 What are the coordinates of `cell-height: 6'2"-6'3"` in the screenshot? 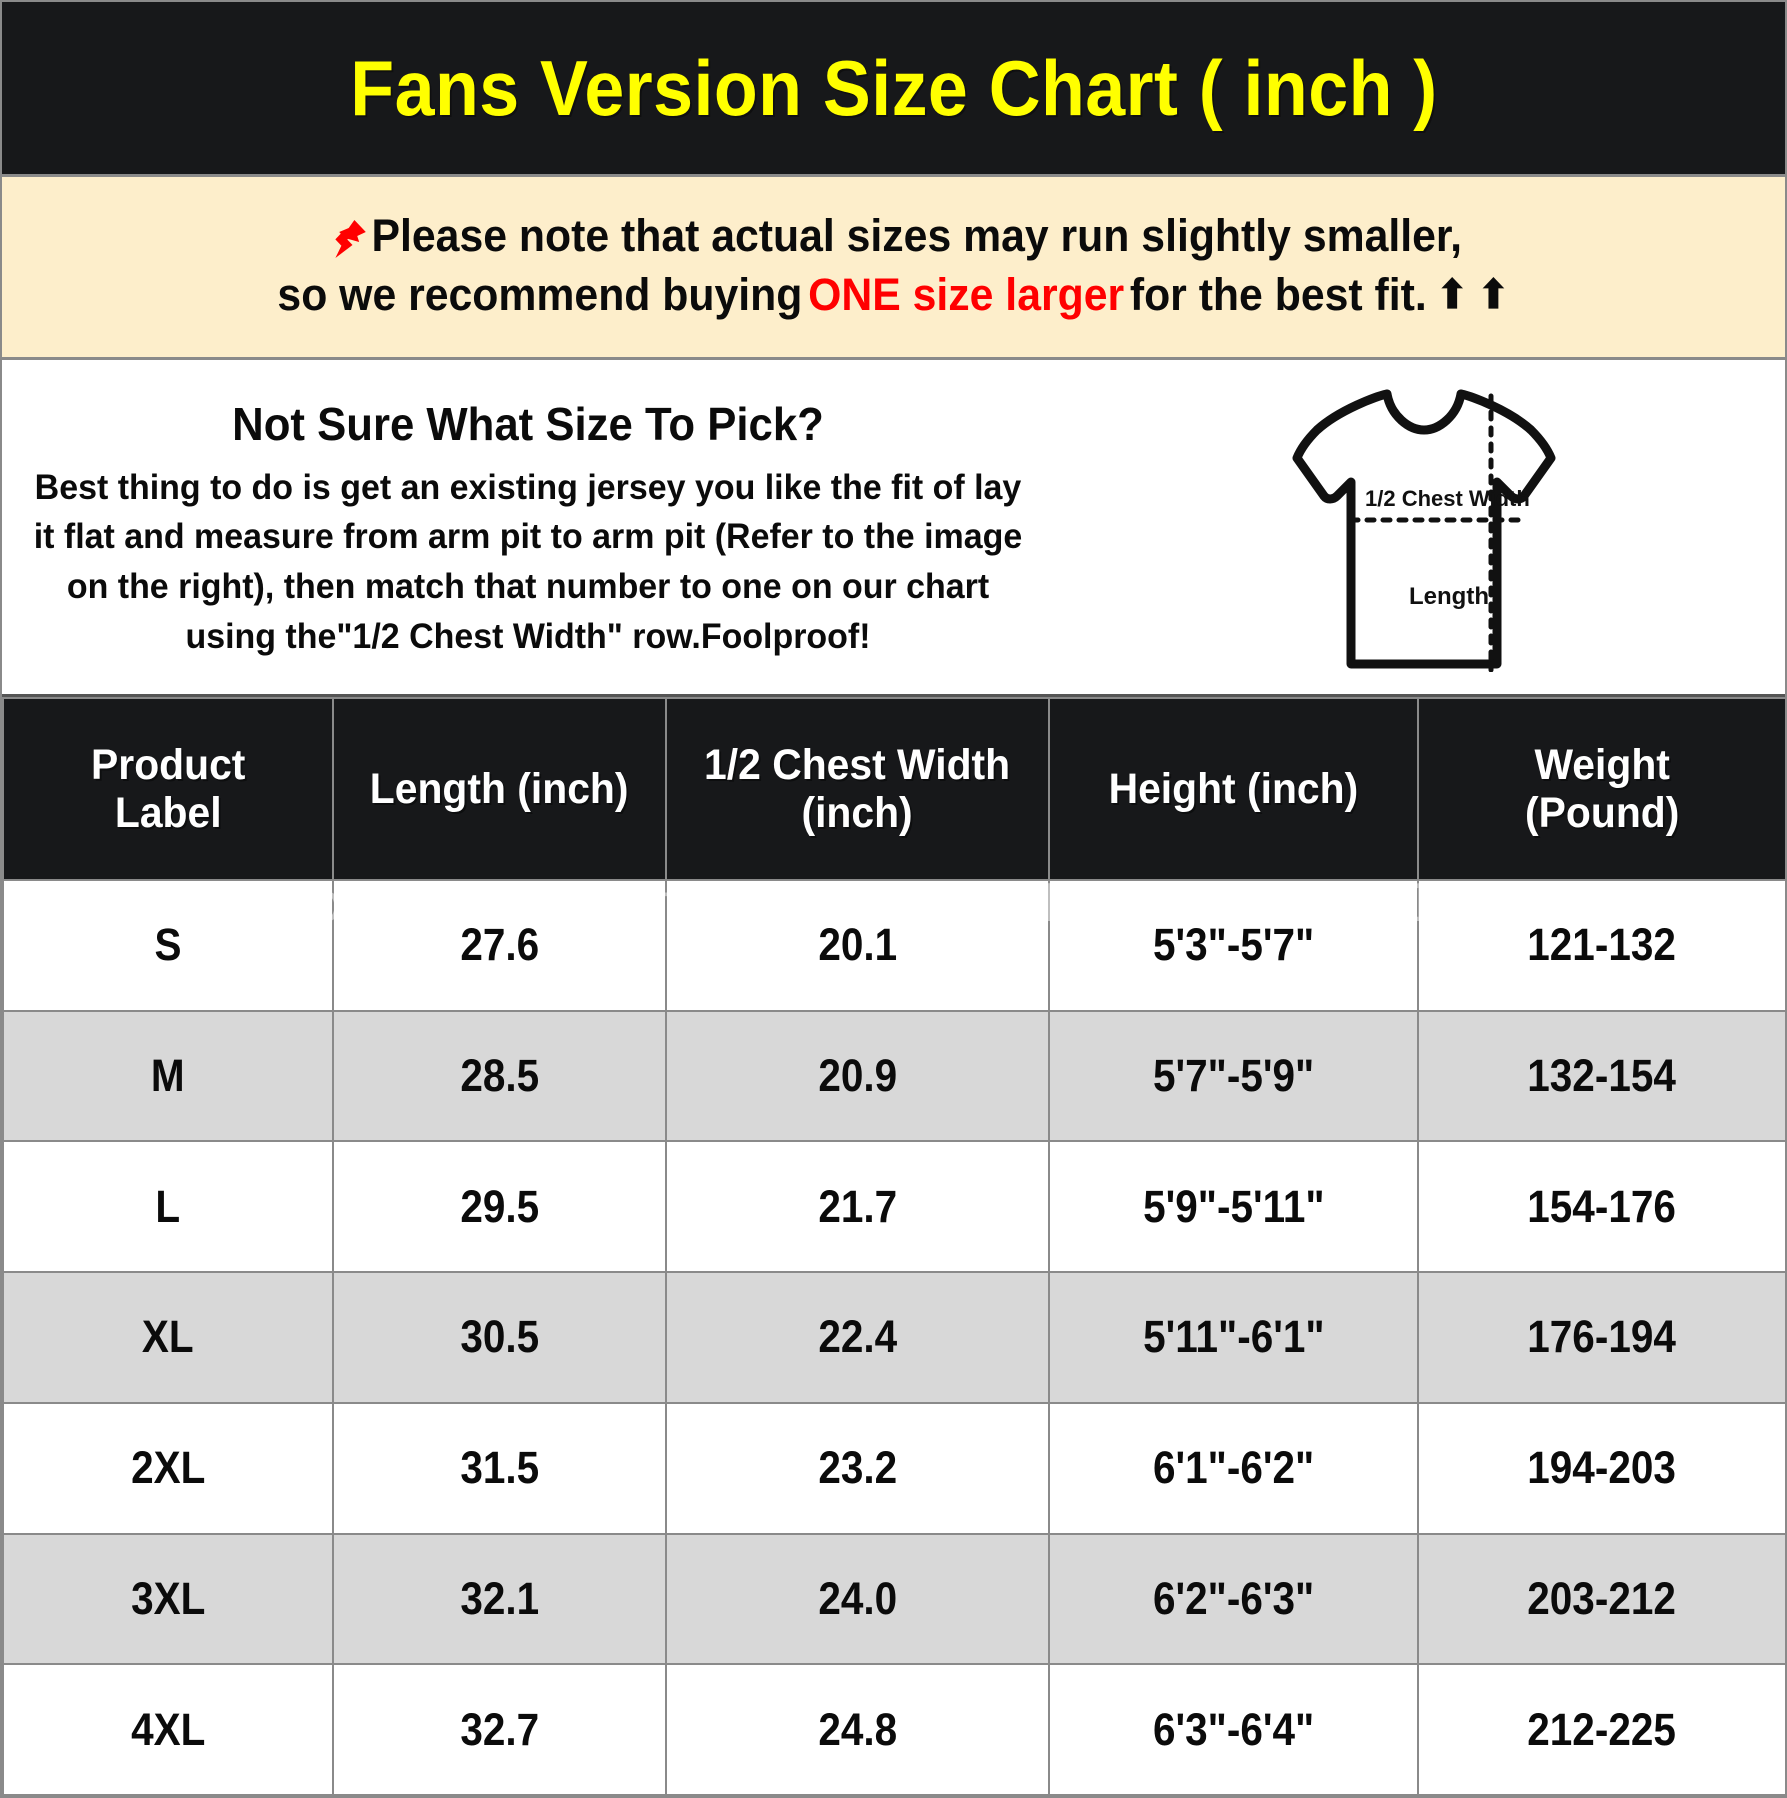 It's located at (1233, 1599).